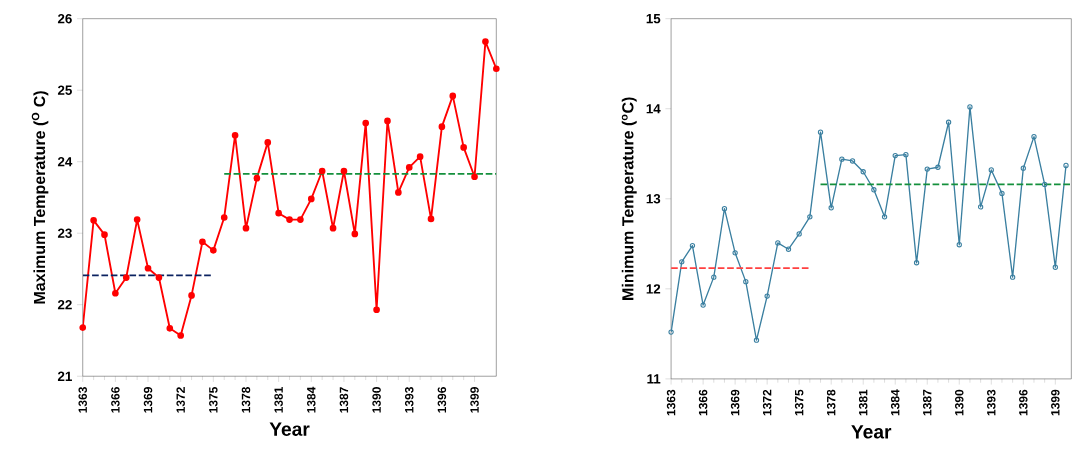 The width and height of the screenshot is (1074, 458). What do you see at coordinates (653, 289) in the screenshot?
I see `y-tick-label: 12` at bounding box center [653, 289].